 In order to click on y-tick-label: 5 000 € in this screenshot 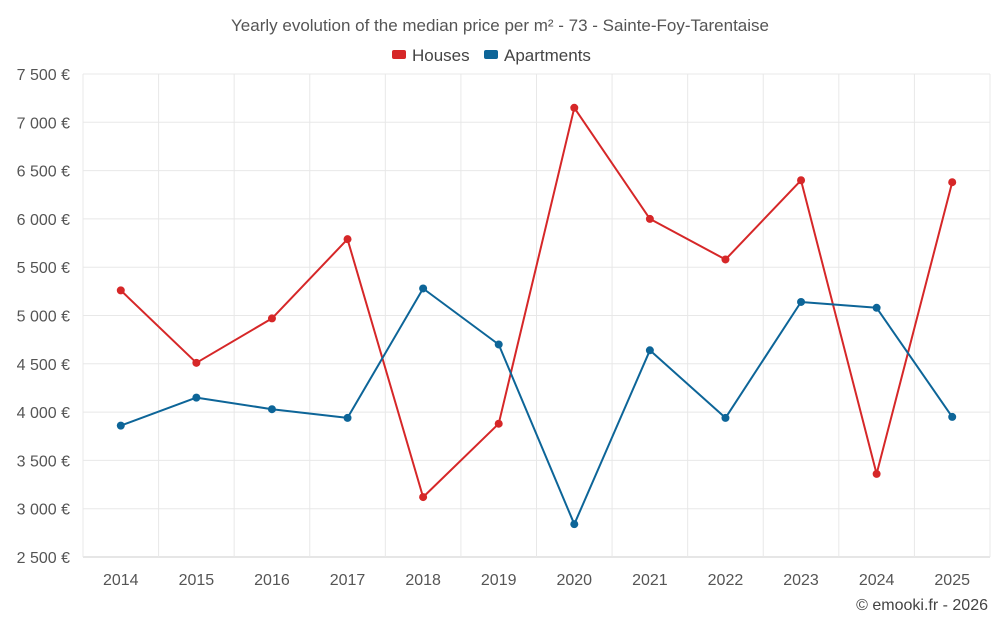, I will do `click(43, 317)`.